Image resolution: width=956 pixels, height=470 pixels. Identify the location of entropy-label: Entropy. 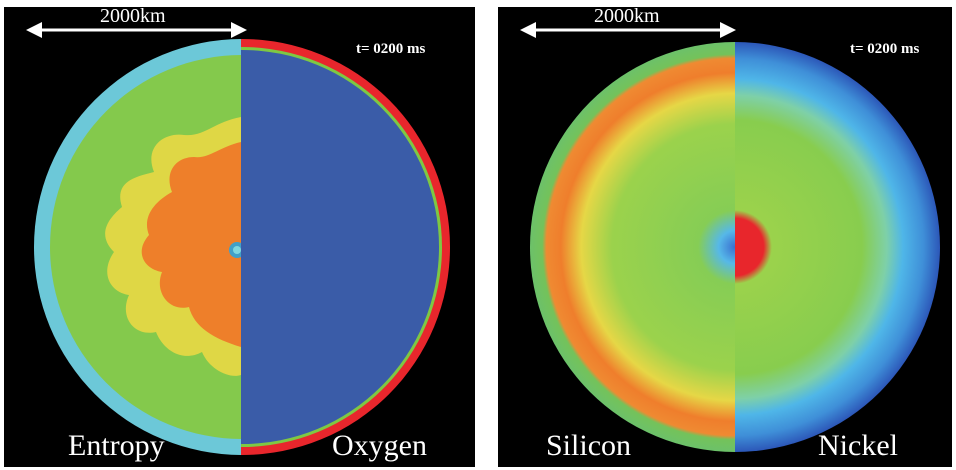
(116, 445).